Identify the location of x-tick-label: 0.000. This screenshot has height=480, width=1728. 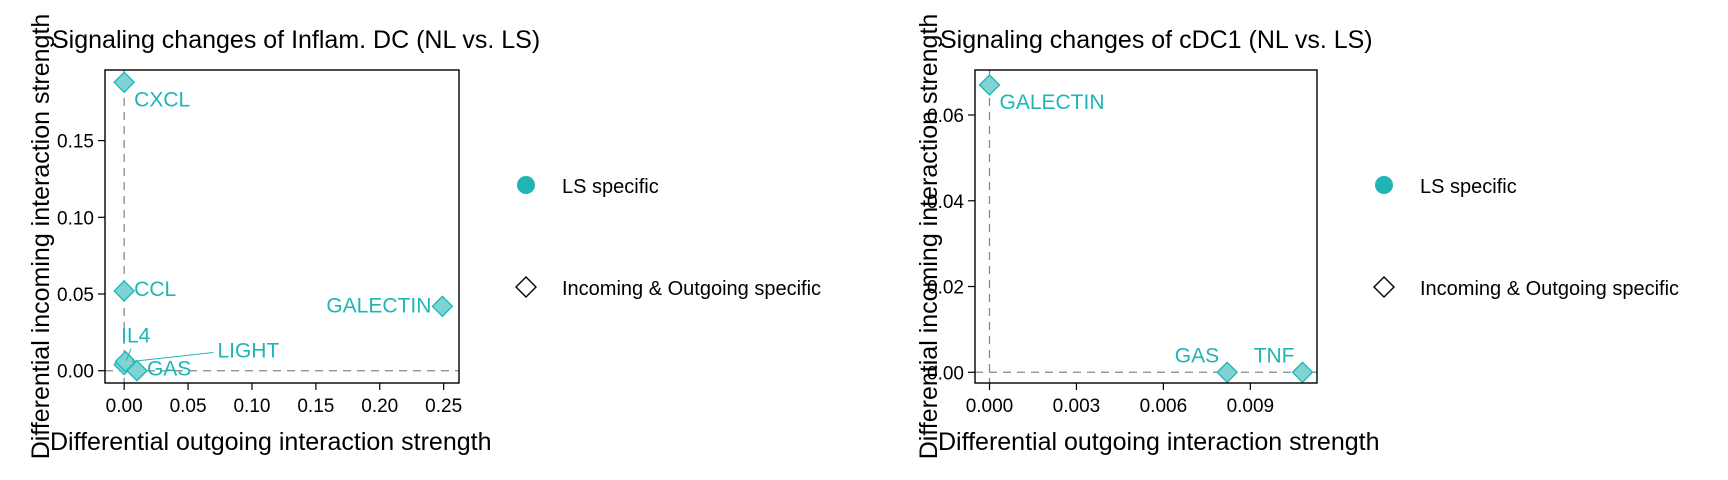
(990, 406).